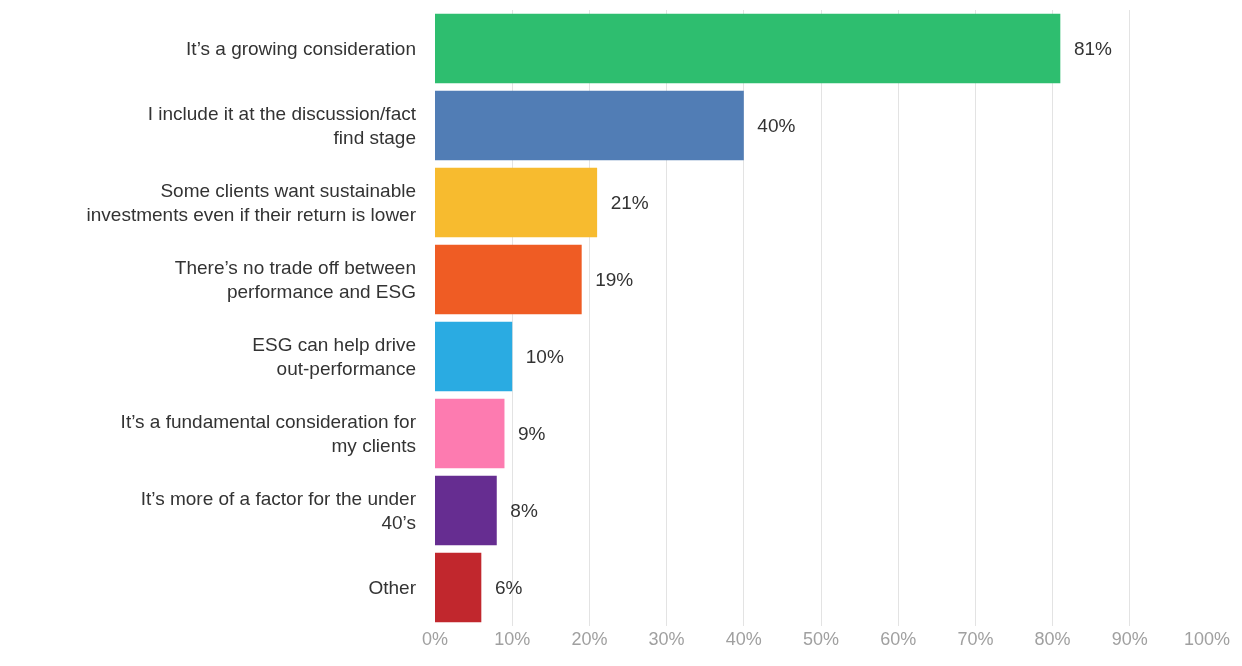 This screenshot has height=666, width=1242. What do you see at coordinates (1129, 639) in the screenshot?
I see `x-tick-label: 90%` at bounding box center [1129, 639].